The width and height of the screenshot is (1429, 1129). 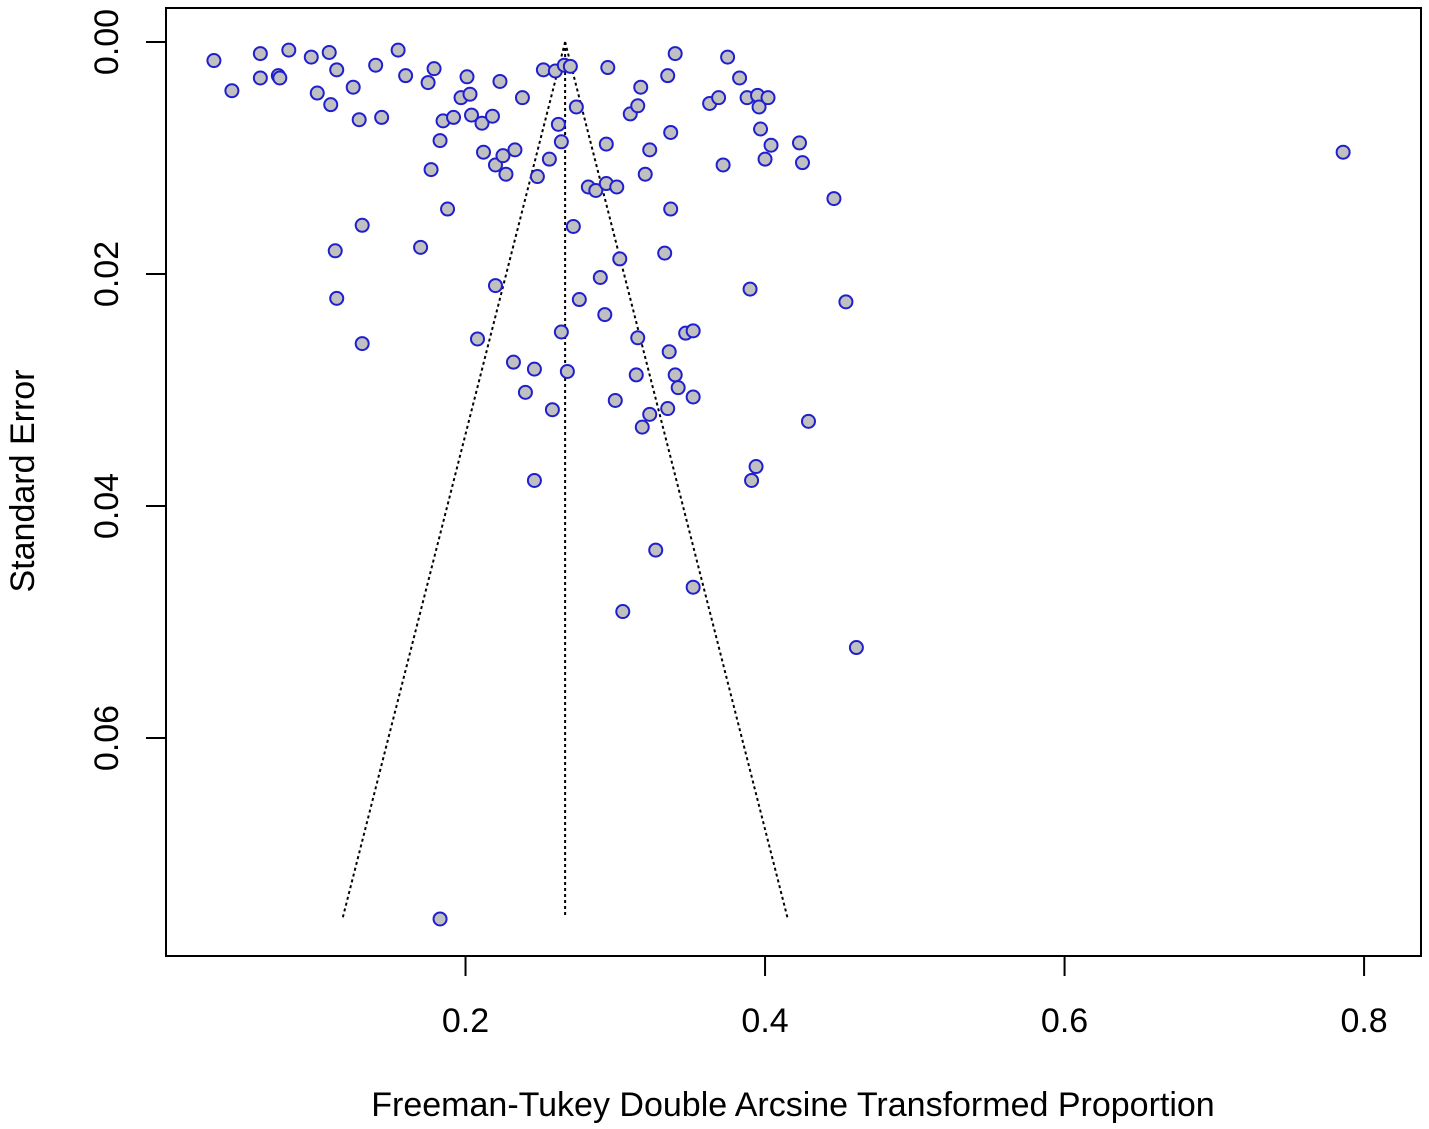 I want to click on x-tick-label: 0.2, so click(x=465, y=1021).